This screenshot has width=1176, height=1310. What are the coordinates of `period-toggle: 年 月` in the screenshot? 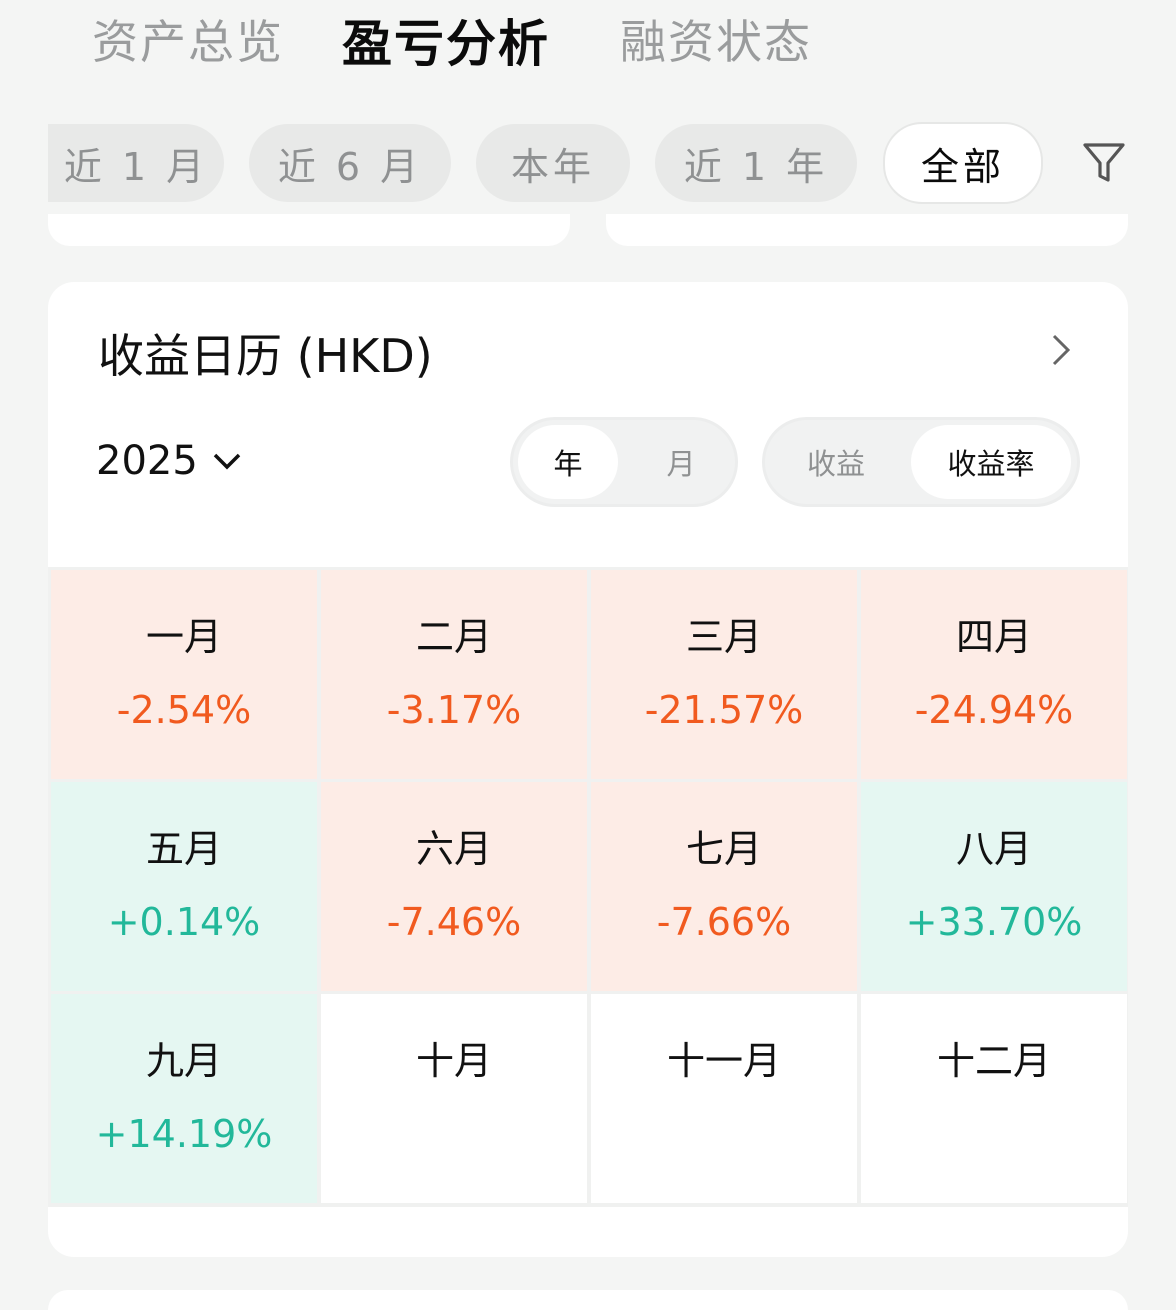 It's located at (624, 462).